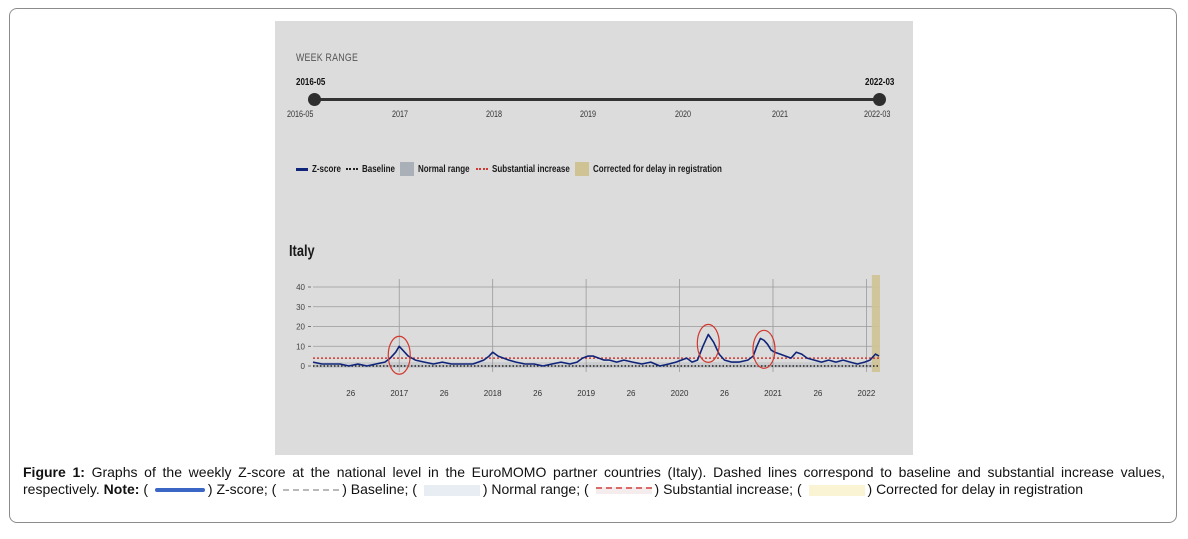 The width and height of the screenshot is (1188, 539). I want to click on legend-item-normal-range: Normal range, so click(435, 169).